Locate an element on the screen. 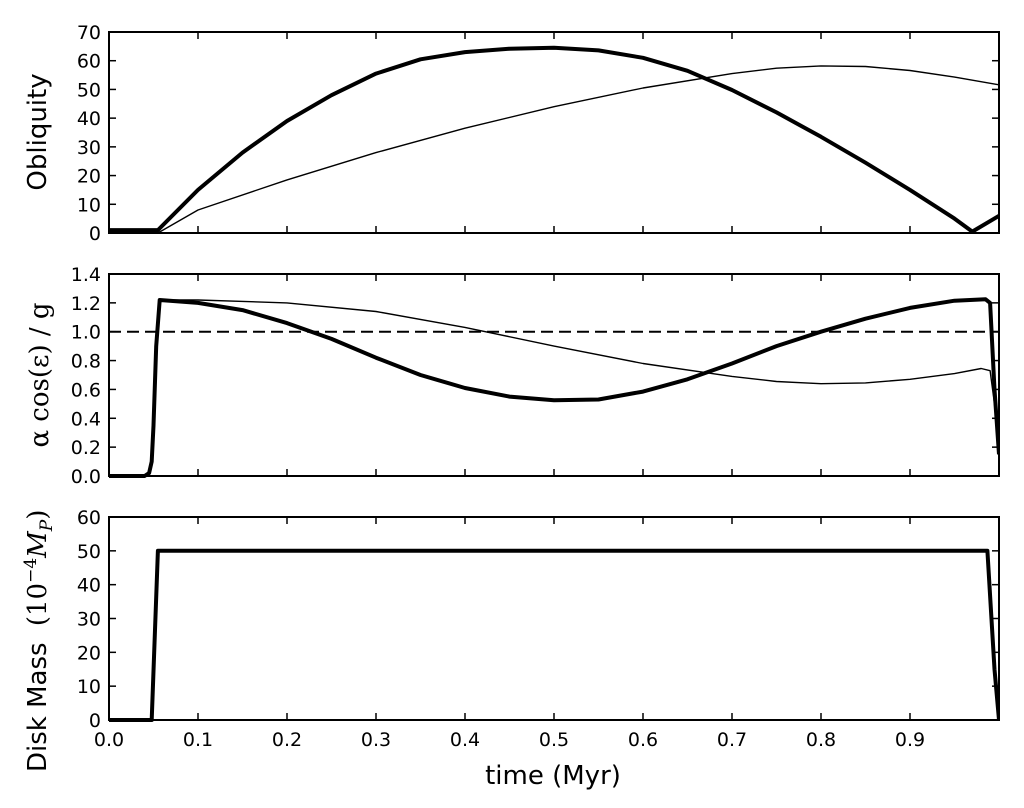  disk-mass-xtick-label: 0.1 is located at coordinates (198, 740).